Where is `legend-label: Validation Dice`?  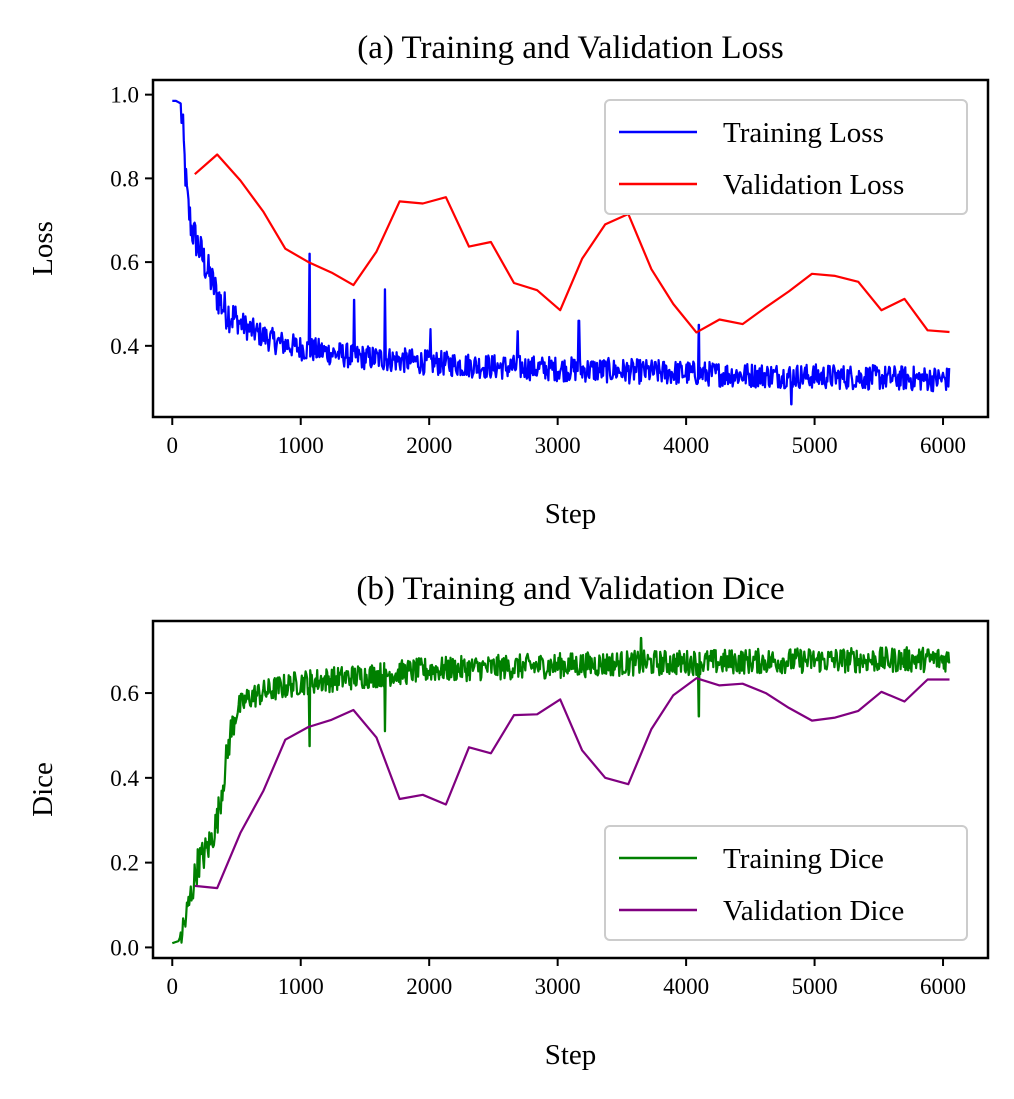 legend-label: Validation Dice is located at coordinates (813, 911).